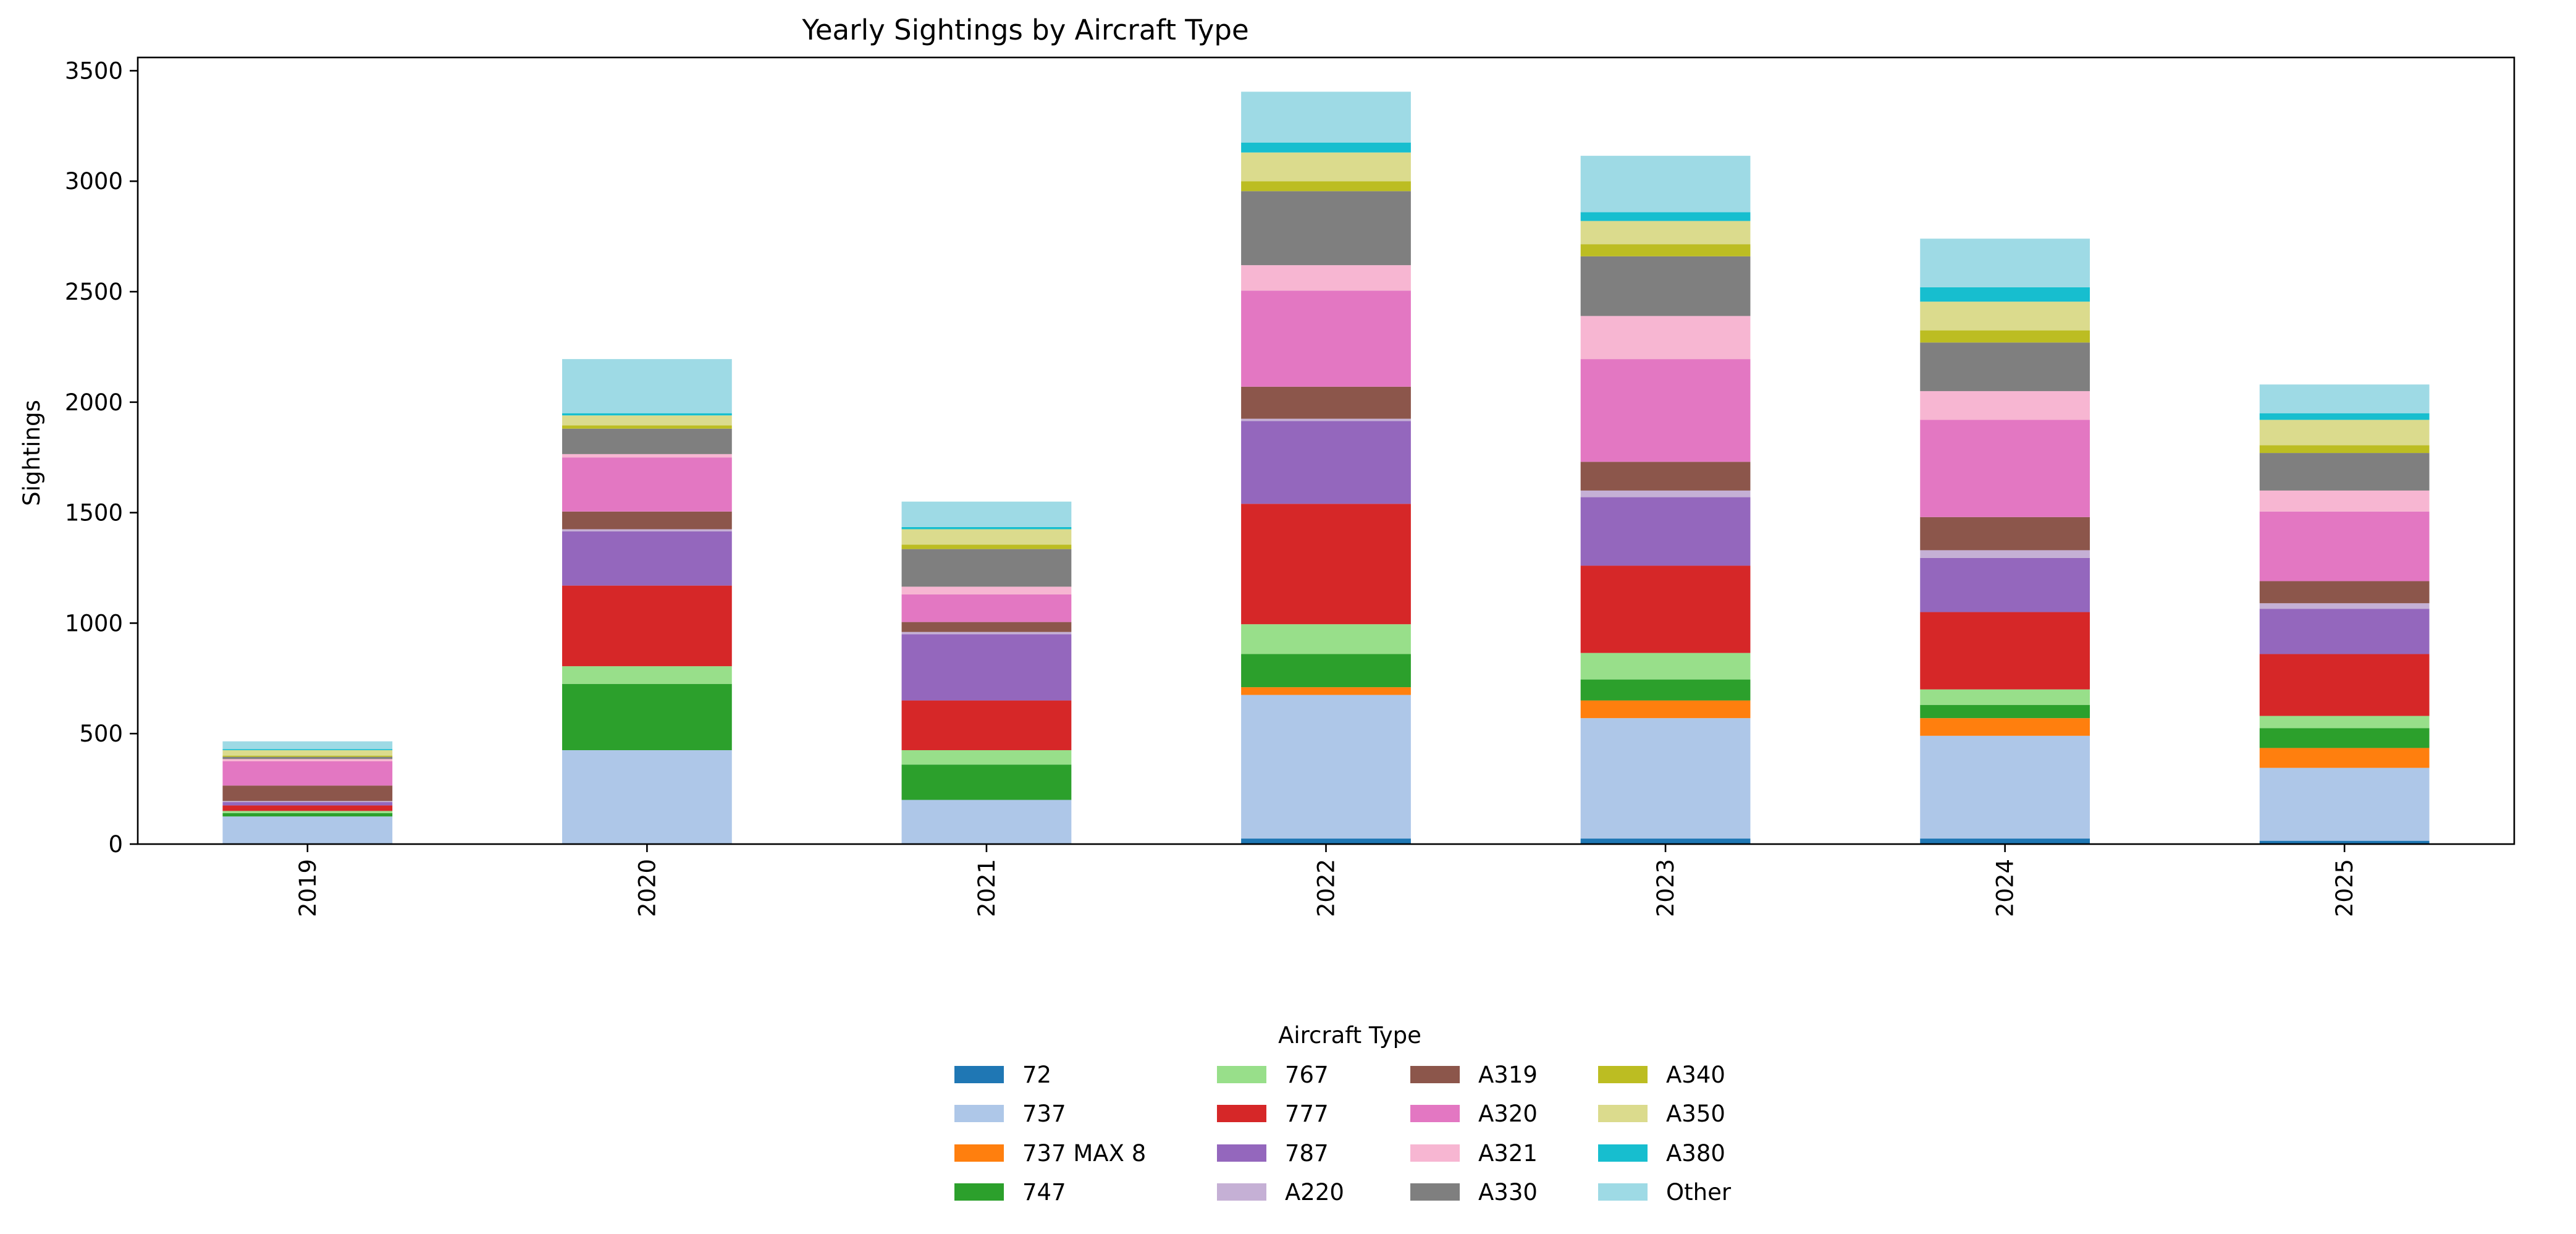 Image resolution: width=2576 pixels, height=1234 pixels. Describe the element at coordinates (1326, 419) in the screenshot. I see `bar-segment-2022-s7` at that location.